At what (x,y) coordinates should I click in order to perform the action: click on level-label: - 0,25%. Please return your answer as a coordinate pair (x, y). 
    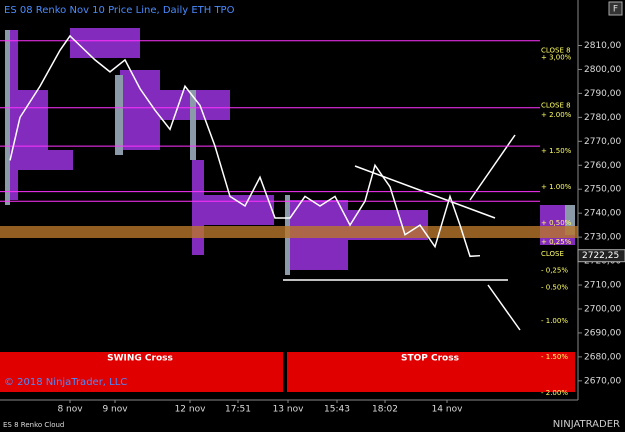
    Looking at the image, I should click on (554, 271).